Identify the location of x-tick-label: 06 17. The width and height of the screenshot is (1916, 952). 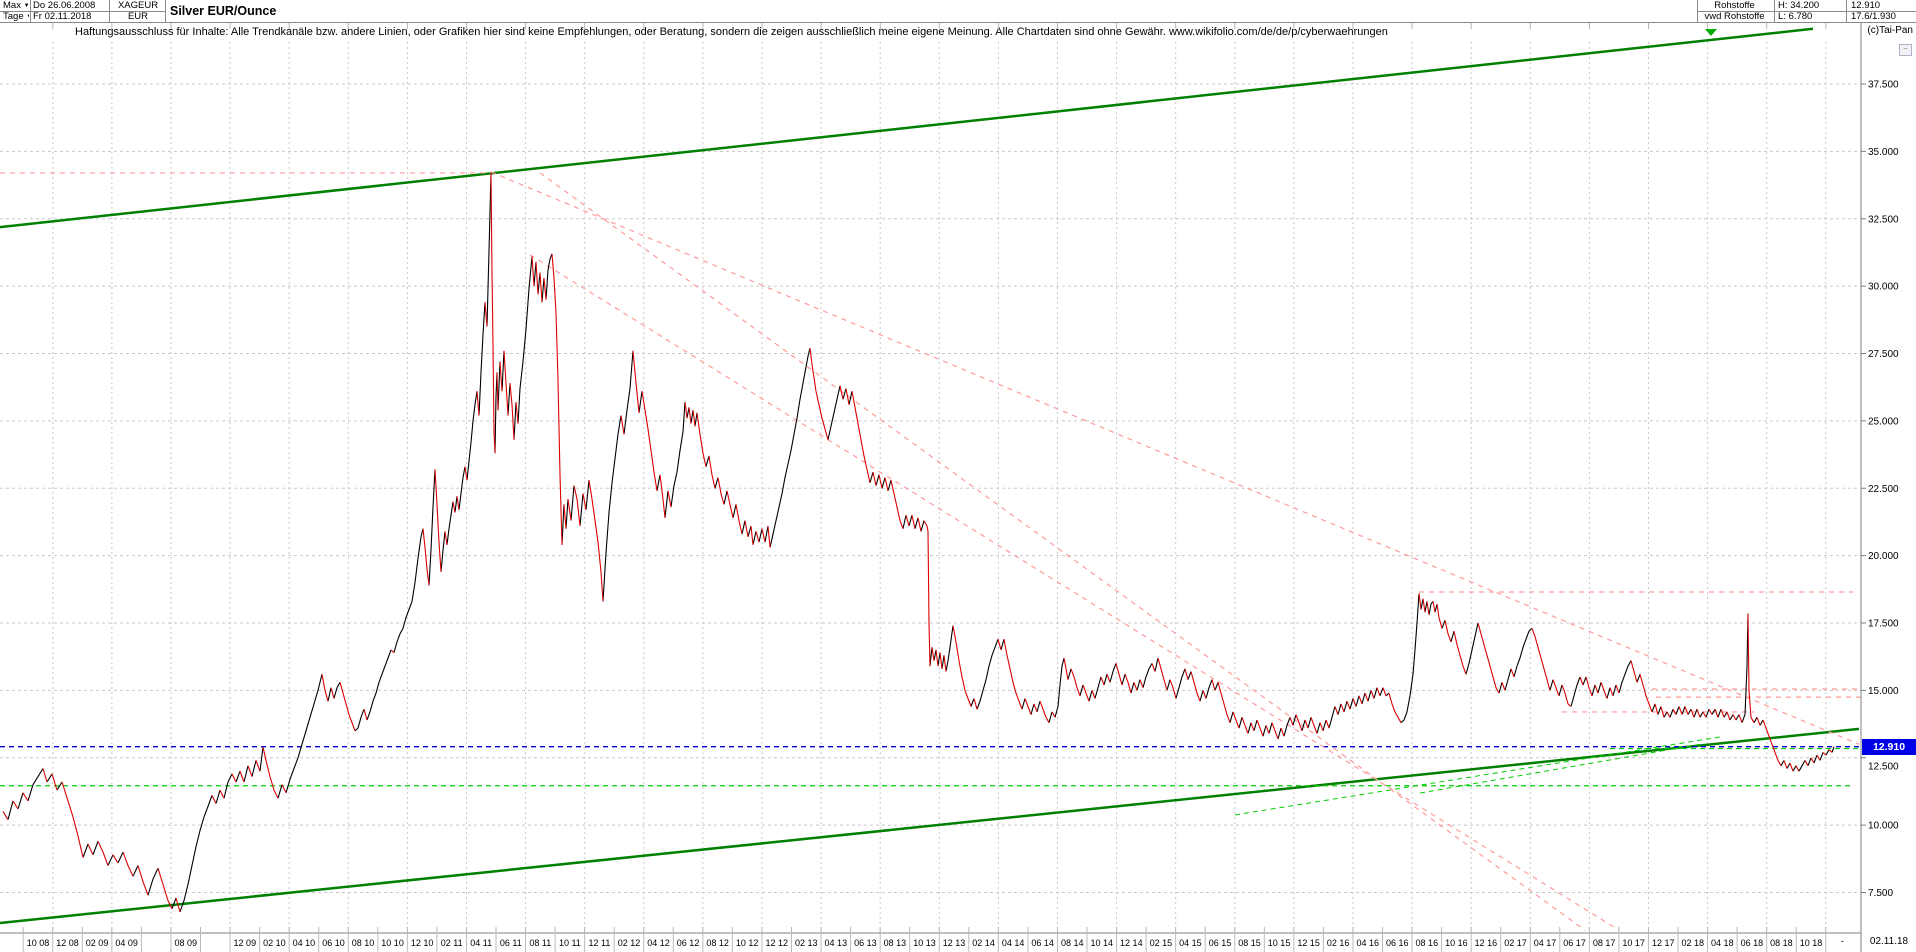
(1574, 943).